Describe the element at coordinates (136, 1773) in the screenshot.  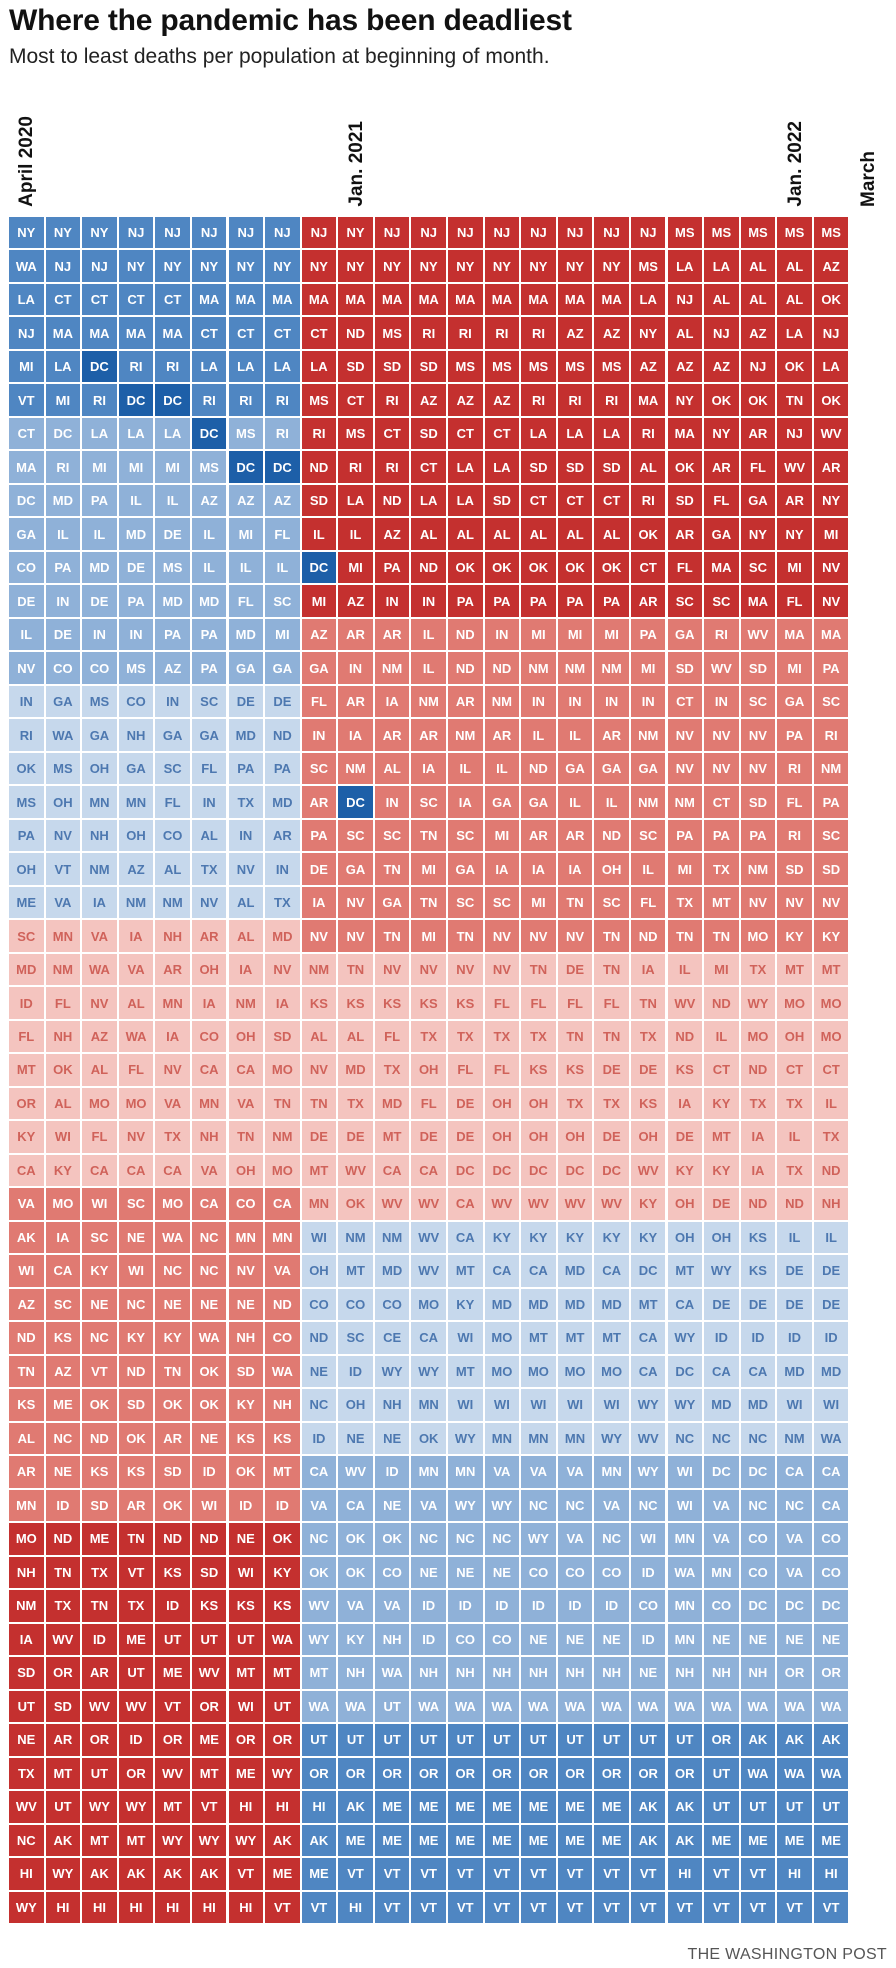
I see `heatmap-cell: OR` at that location.